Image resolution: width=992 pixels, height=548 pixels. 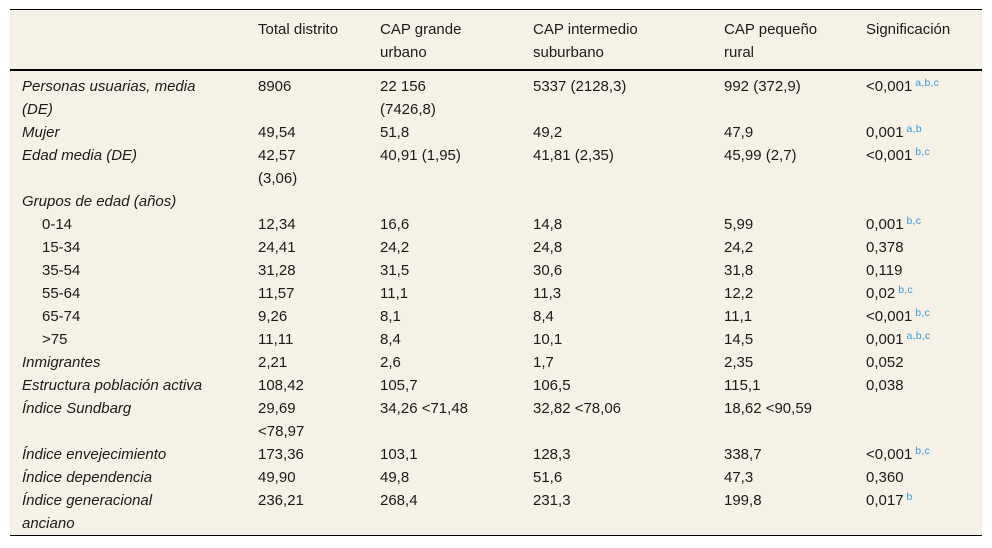 What do you see at coordinates (496, 316) in the screenshot?
I see `table-row: 65-74 9,26 8,1 8,4 11,1 <0,001 b,c` at bounding box center [496, 316].